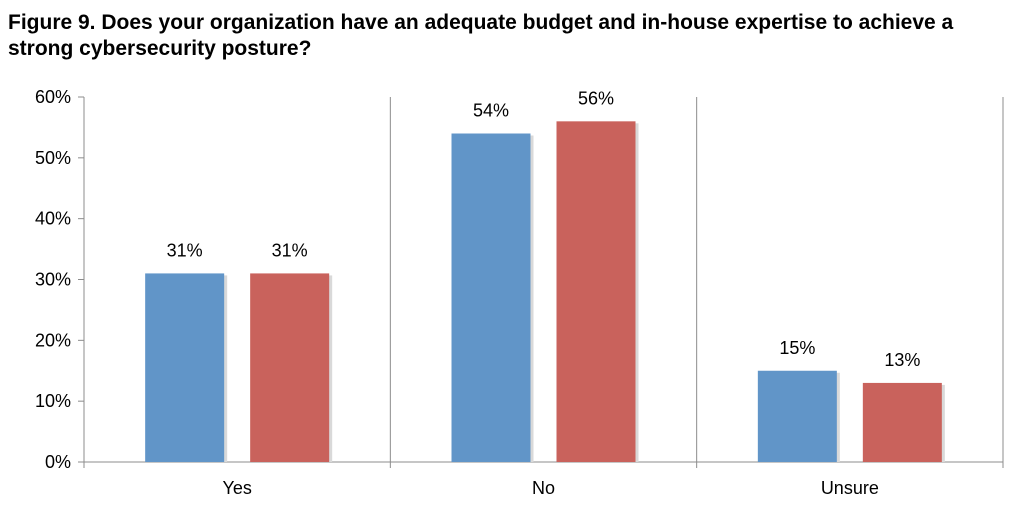  I want to click on y-tick-label: 20%, so click(53, 340).